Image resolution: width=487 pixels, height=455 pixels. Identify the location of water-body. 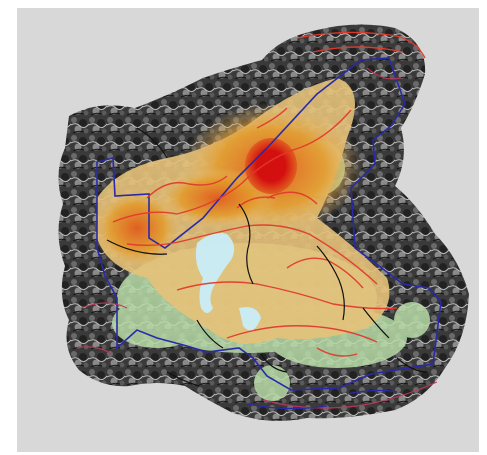
(228, 282).